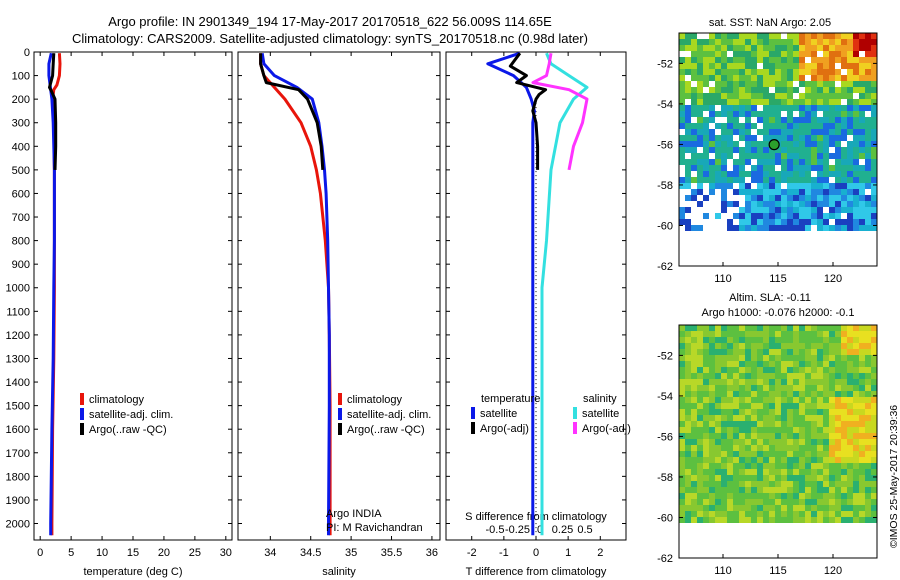 Image resolution: width=900 pixels, height=580 pixels. Describe the element at coordinates (18, 407) in the screenshot. I see `temperature-ytick-label: 1500` at that location.